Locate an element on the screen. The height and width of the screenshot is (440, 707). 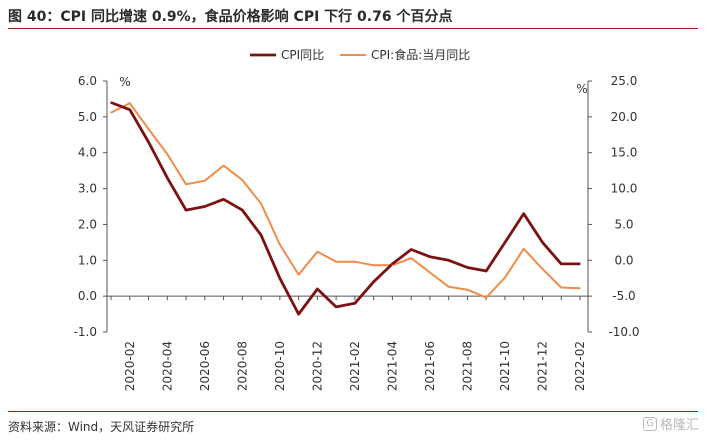
left-axis-unit: % is located at coordinates (124, 82).